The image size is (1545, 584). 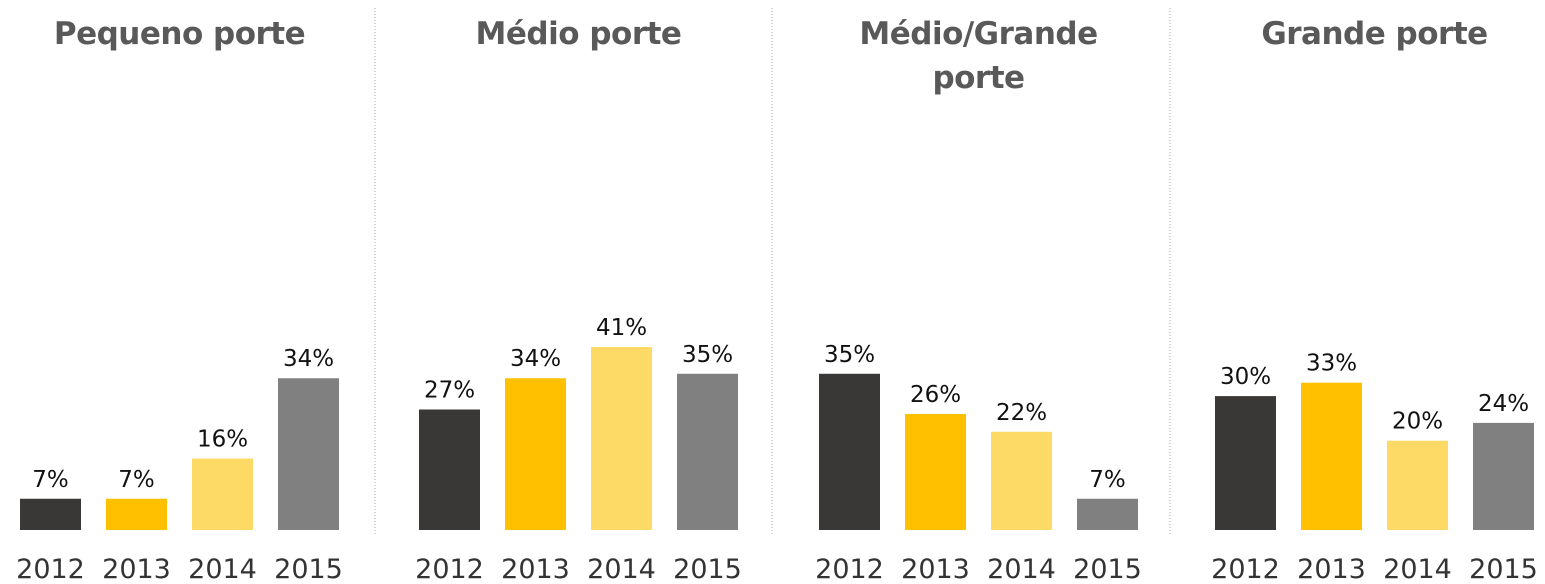 I want to click on value-label: 16%, so click(x=222, y=440).